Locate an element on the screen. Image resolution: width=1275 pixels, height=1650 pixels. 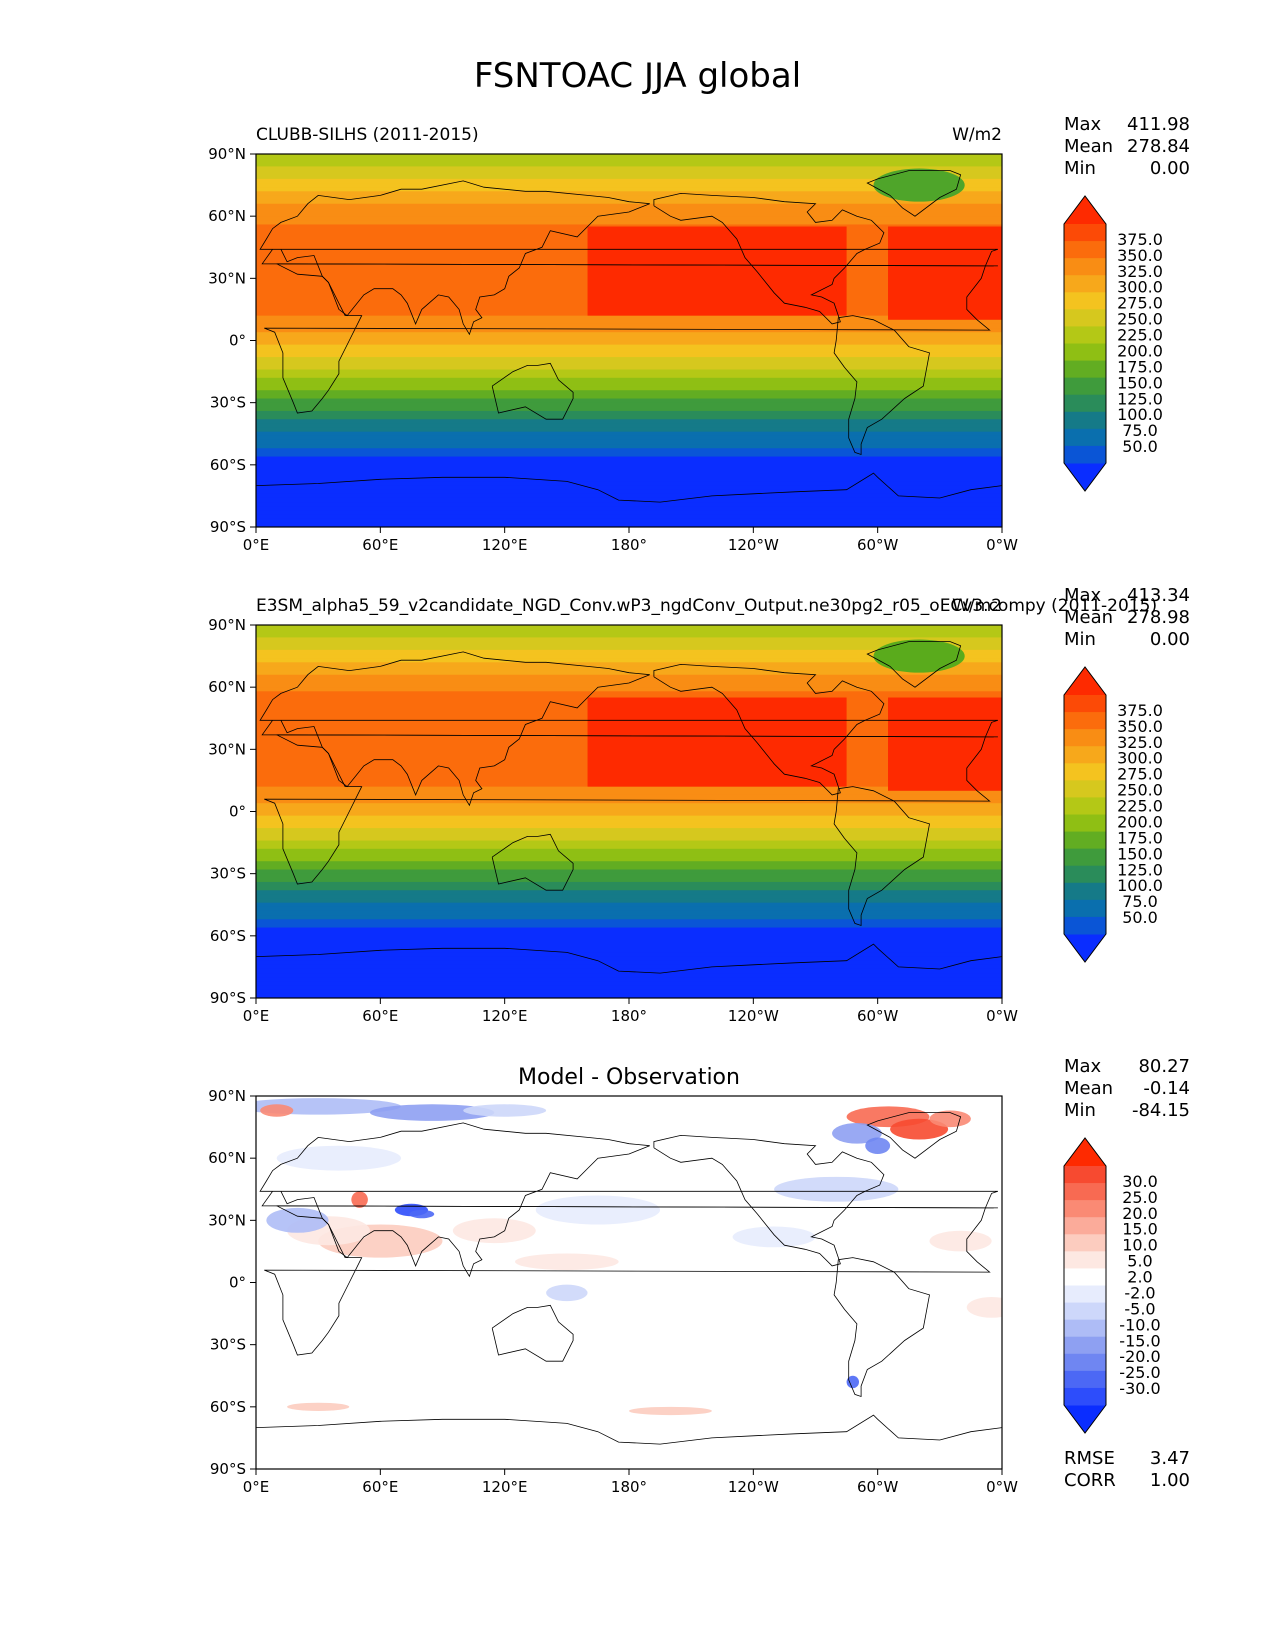
colorbar-label: 20.0 is located at coordinates (1140, 1213).